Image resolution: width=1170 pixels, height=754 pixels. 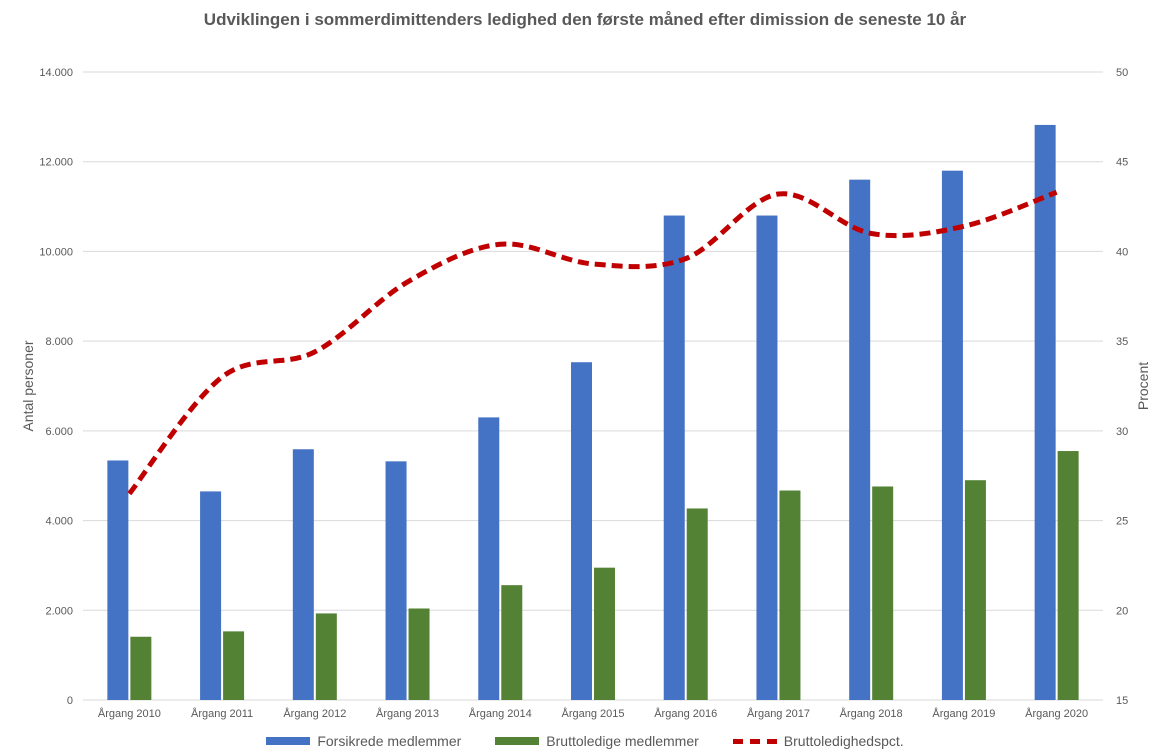 What do you see at coordinates (1122, 342) in the screenshot?
I see `y-right-tick-label: 35` at bounding box center [1122, 342].